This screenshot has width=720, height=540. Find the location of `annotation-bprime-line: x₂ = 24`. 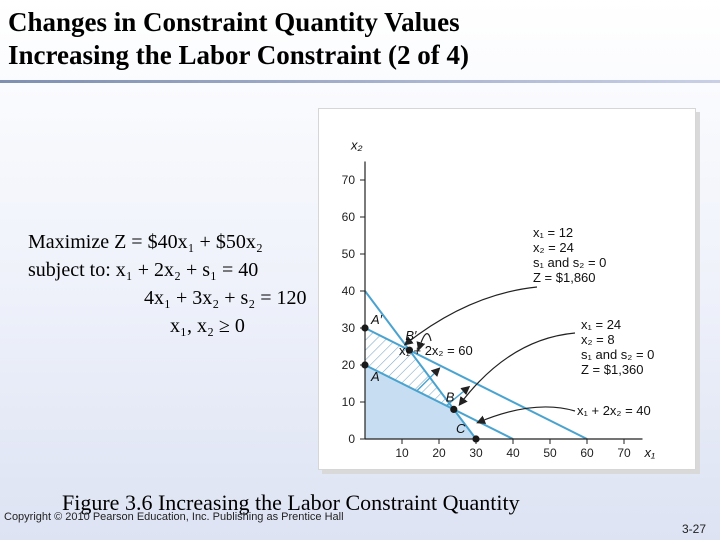

annotation-bprime-line: x₂ = 24 is located at coordinates (553, 247).